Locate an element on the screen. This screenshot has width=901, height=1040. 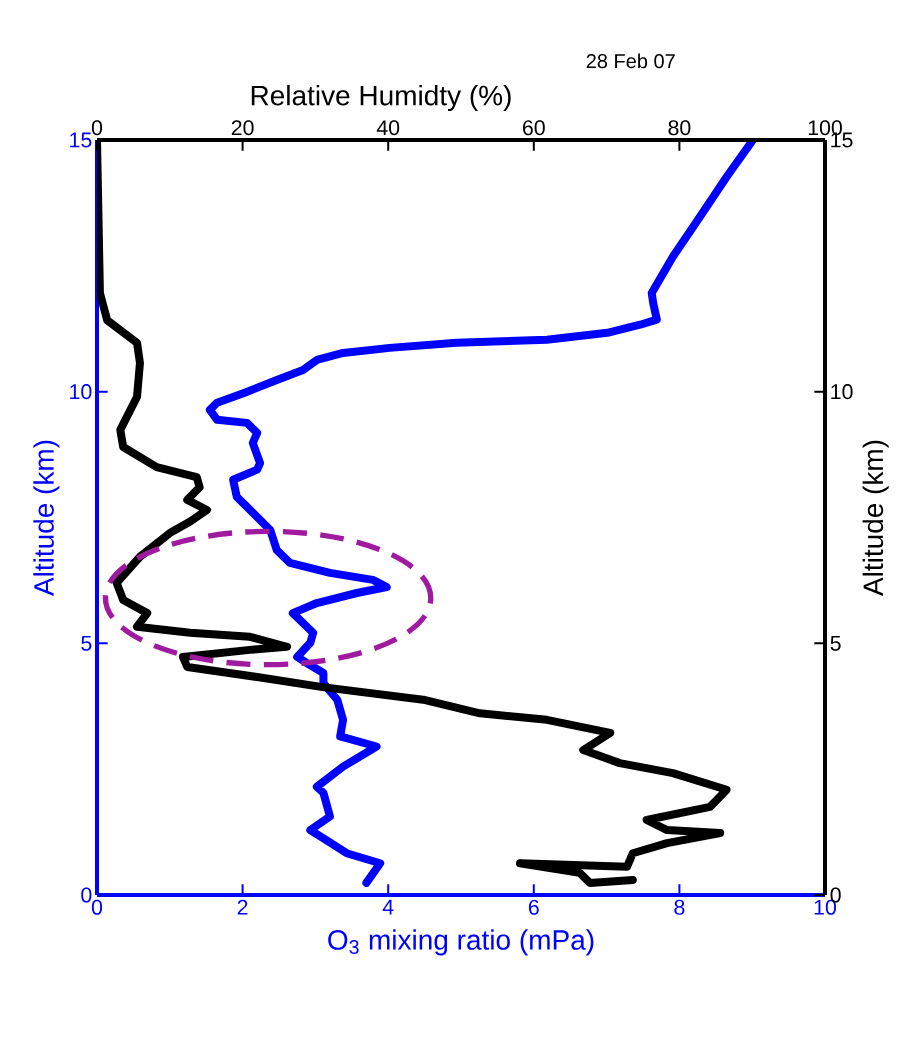
y2-axis-title: Altitude (km) is located at coordinates (875, 518).